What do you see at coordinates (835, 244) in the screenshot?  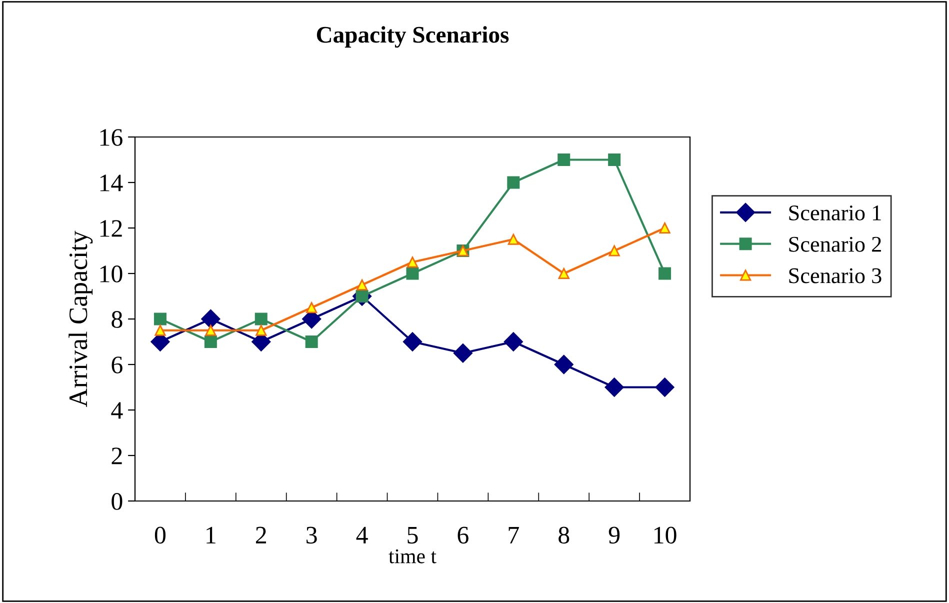 I see `legend-label: Scenario 2` at bounding box center [835, 244].